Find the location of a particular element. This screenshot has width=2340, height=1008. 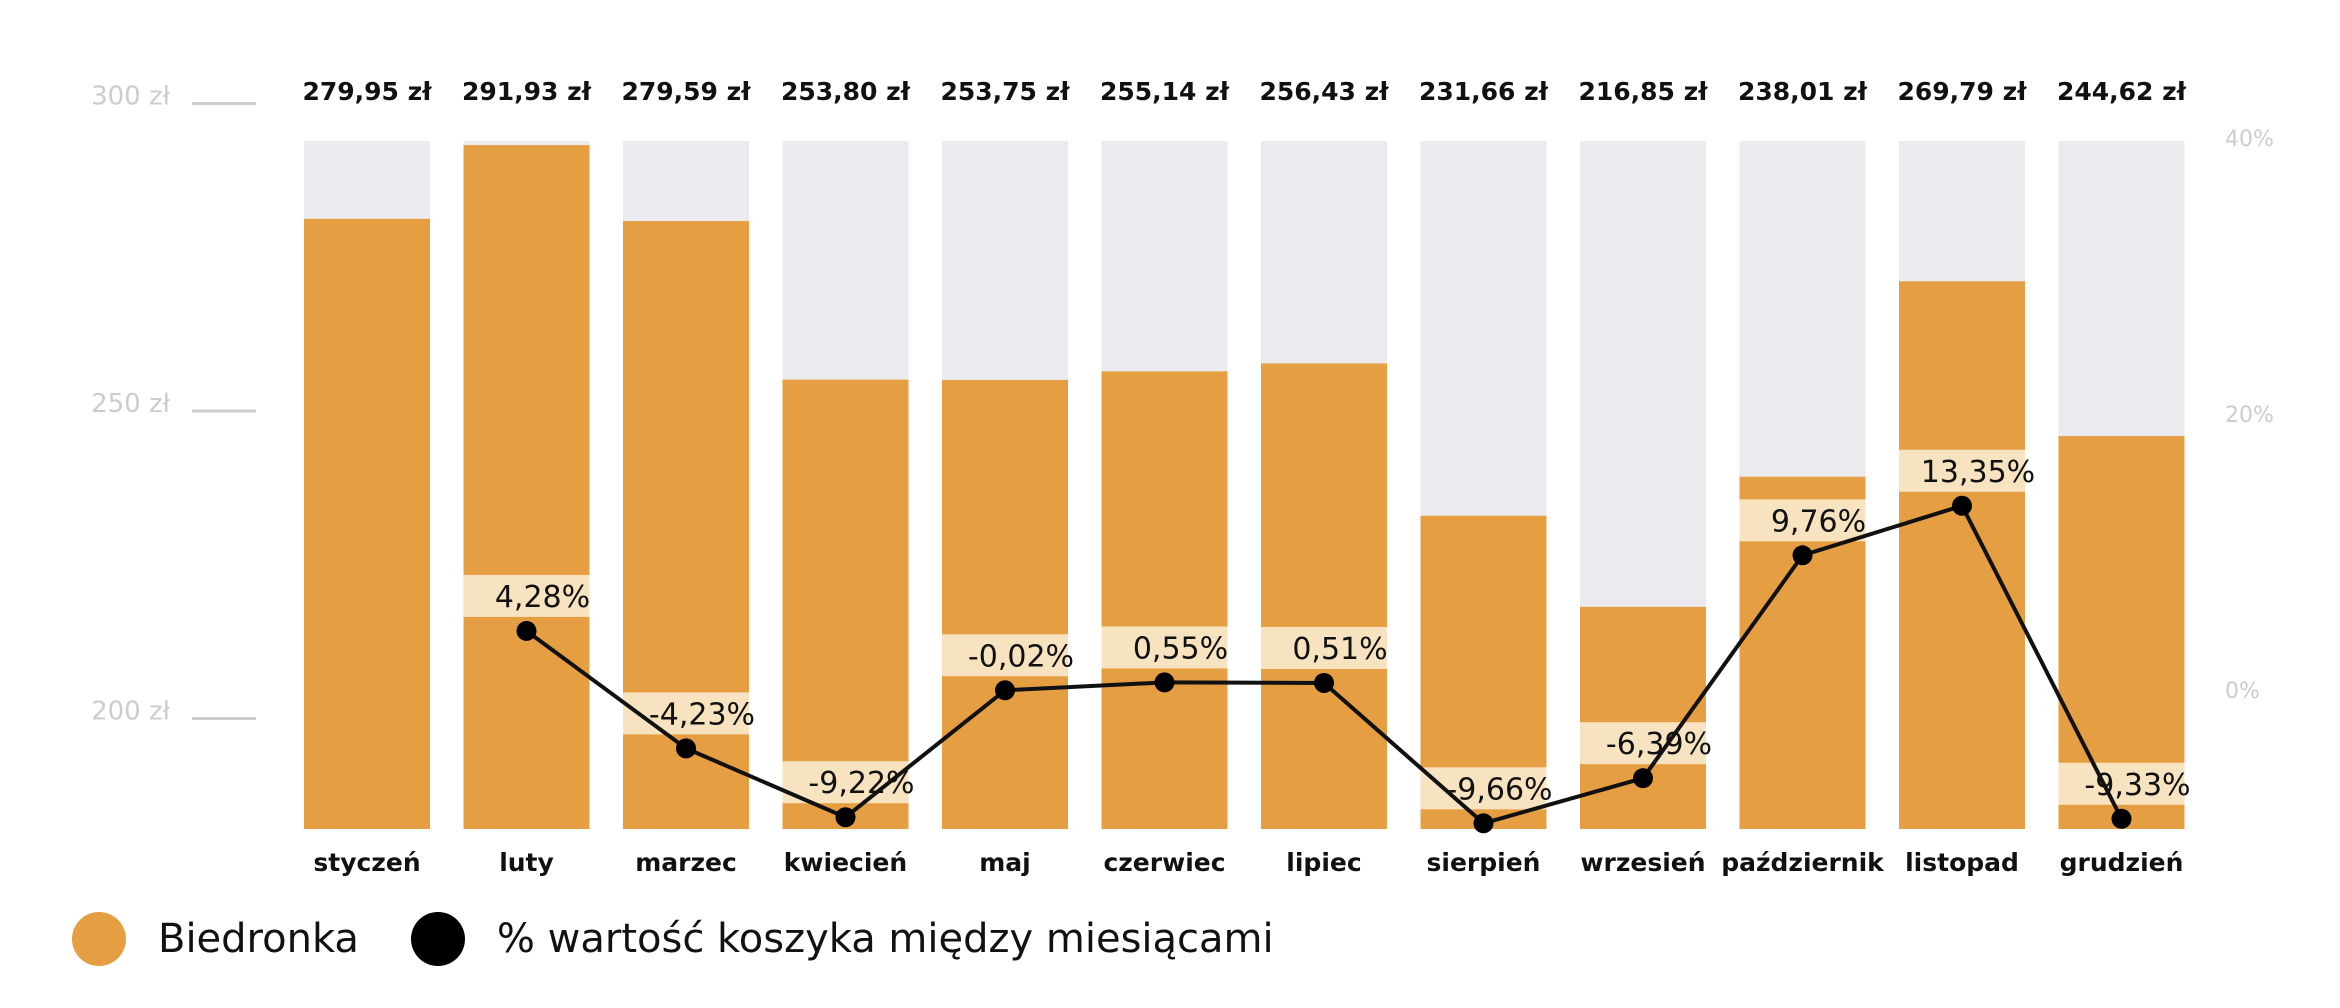

bar-value-label: 231,66 zł is located at coordinates (1484, 91).